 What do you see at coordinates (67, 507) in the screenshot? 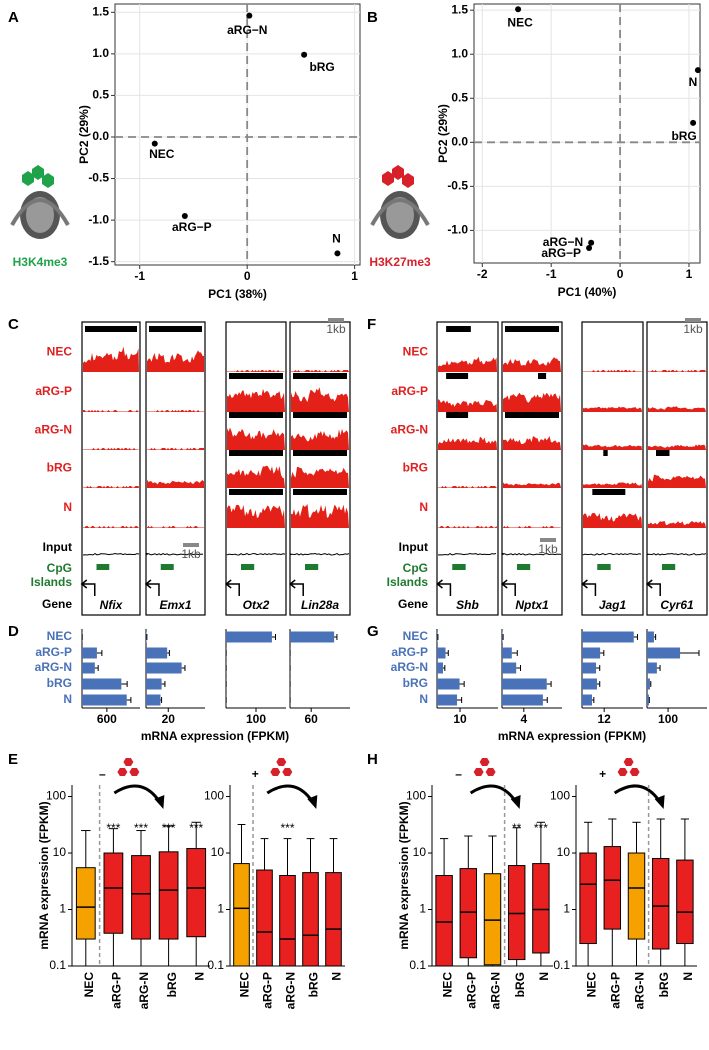
I see `track-label: N` at bounding box center [67, 507].